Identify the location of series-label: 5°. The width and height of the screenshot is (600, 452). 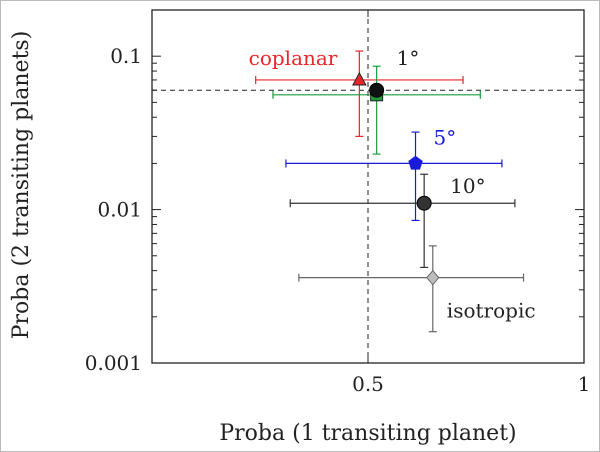
(445, 137).